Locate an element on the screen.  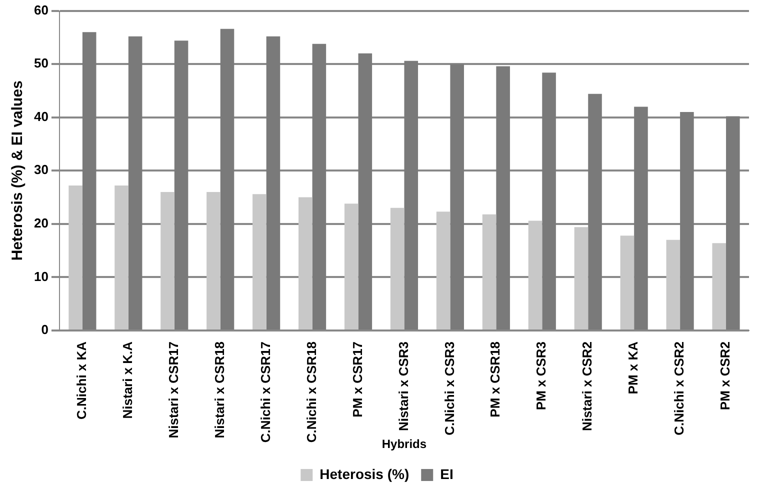
x-tick-label: PM x CSR17 is located at coordinates (357, 379).